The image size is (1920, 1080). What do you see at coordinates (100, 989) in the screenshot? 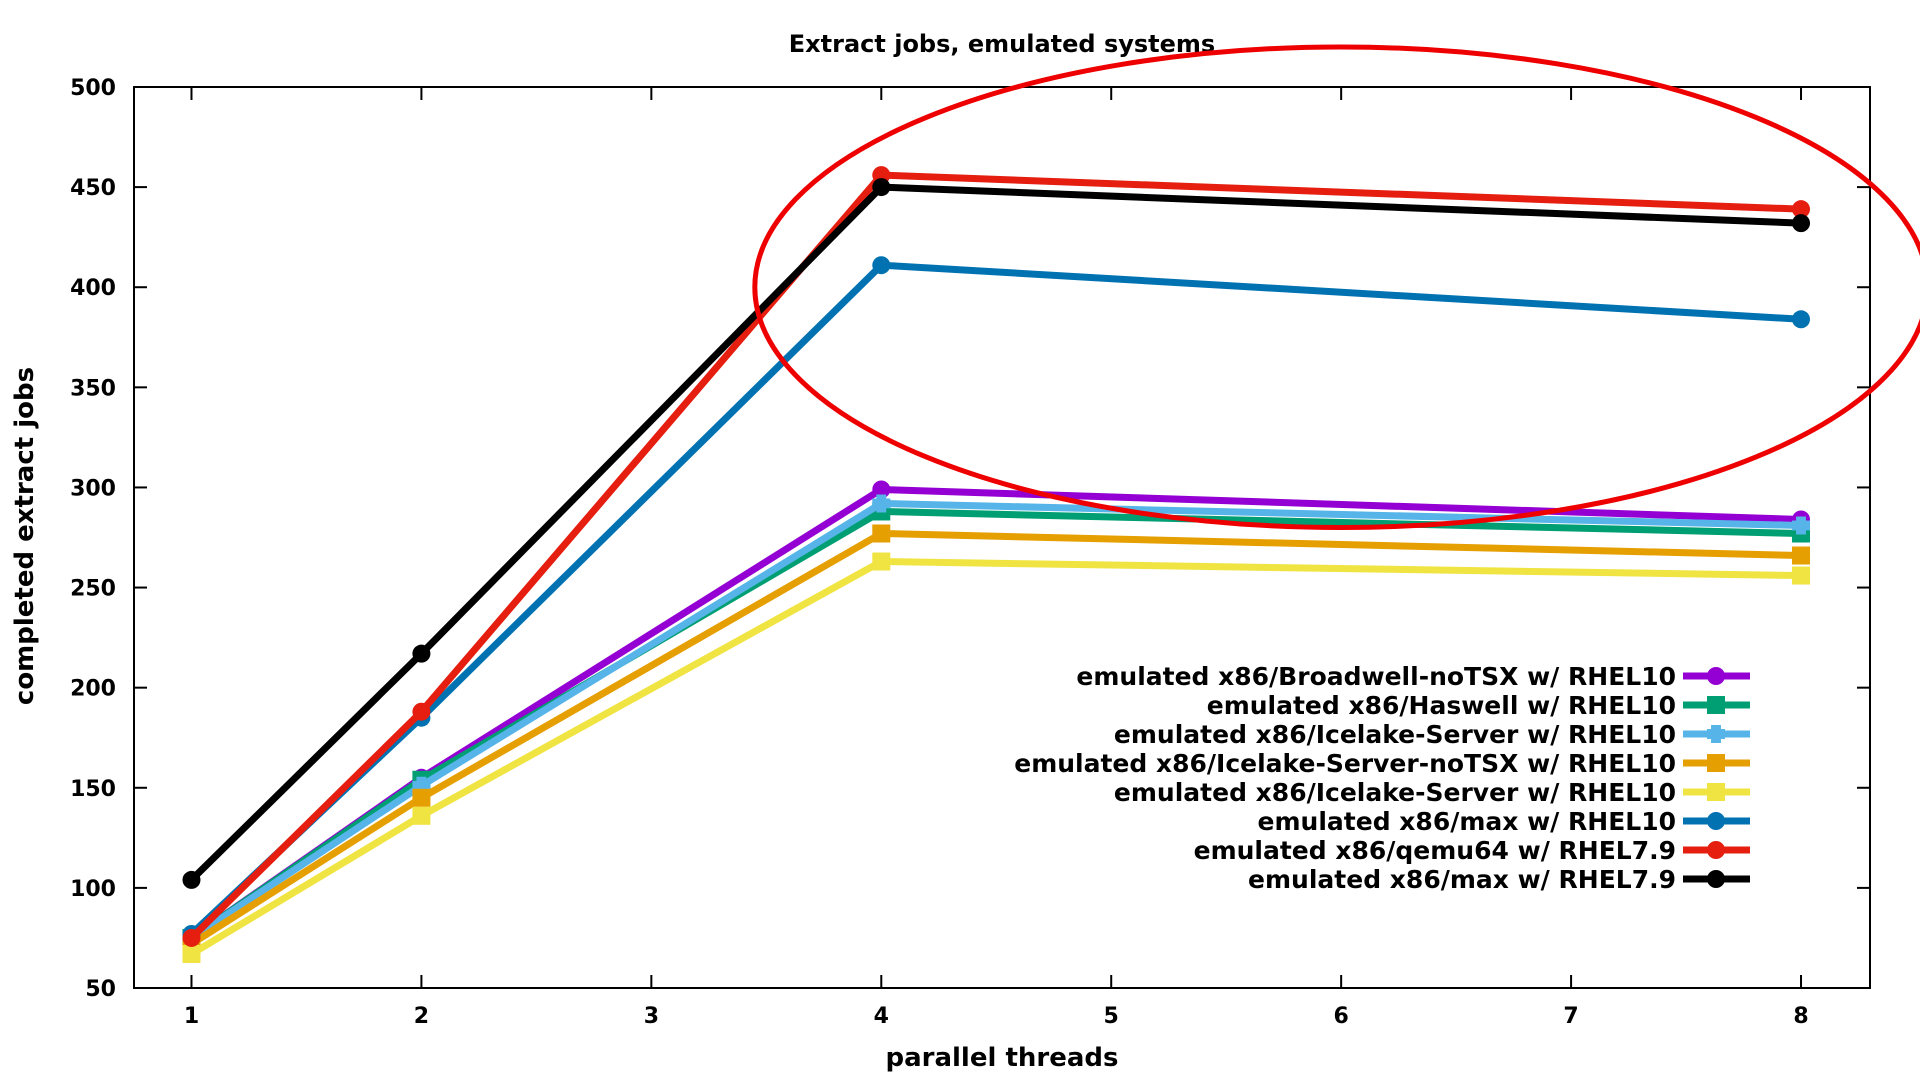
I see `y-tick-label: 50` at bounding box center [100, 989].